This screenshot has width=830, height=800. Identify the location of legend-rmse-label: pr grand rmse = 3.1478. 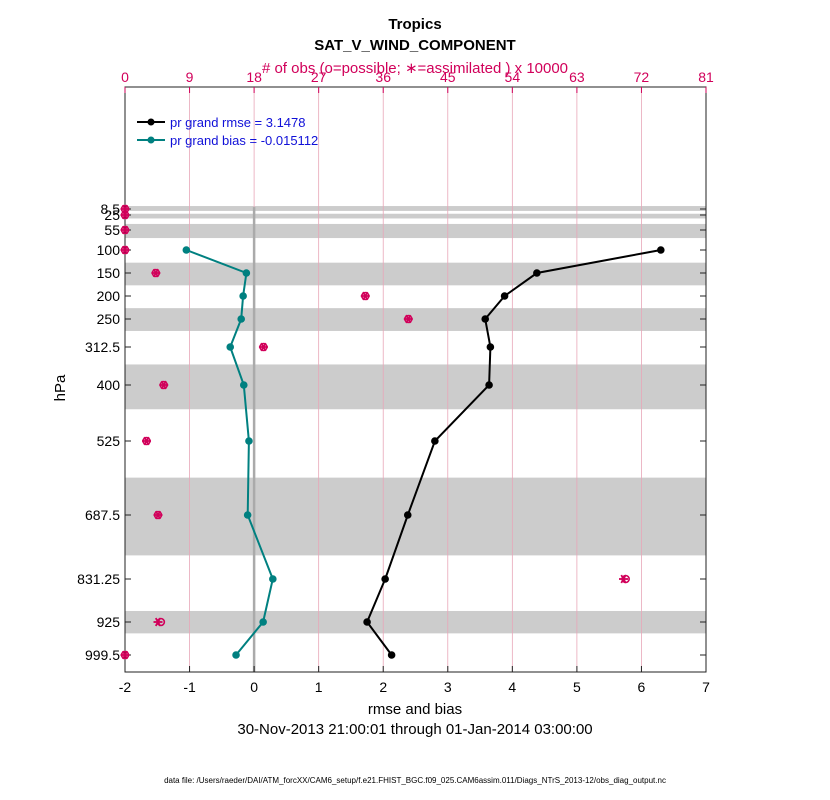
(238, 122).